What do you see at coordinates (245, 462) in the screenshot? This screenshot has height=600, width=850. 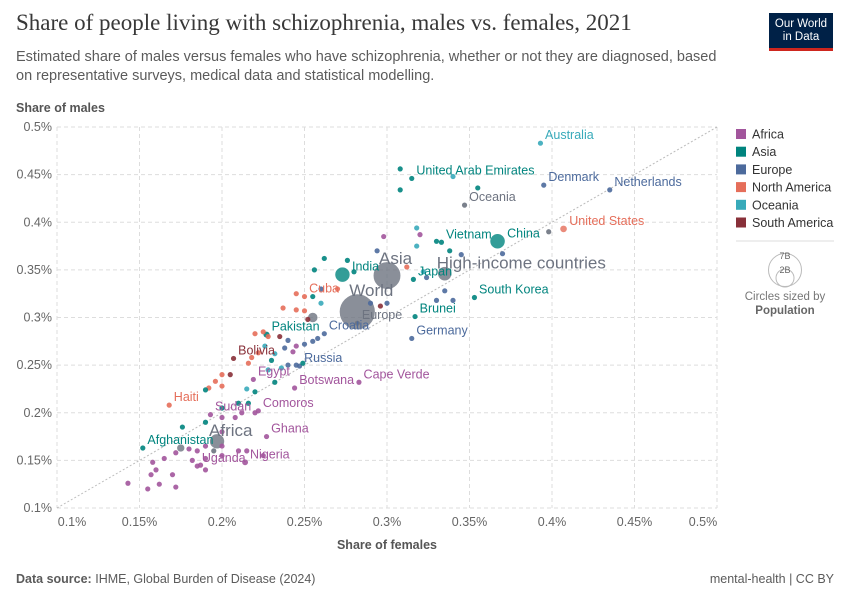 I see `data-point-nigeria` at bounding box center [245, 462].